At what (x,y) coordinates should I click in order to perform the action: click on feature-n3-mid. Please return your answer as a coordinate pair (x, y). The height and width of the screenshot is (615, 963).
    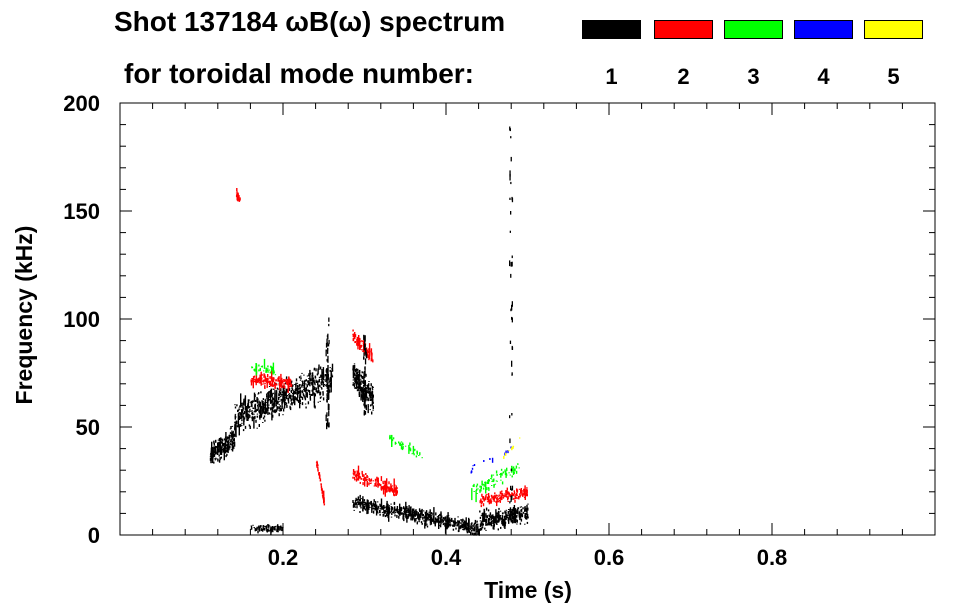
    Looking at the image, I should click on (406, 446).